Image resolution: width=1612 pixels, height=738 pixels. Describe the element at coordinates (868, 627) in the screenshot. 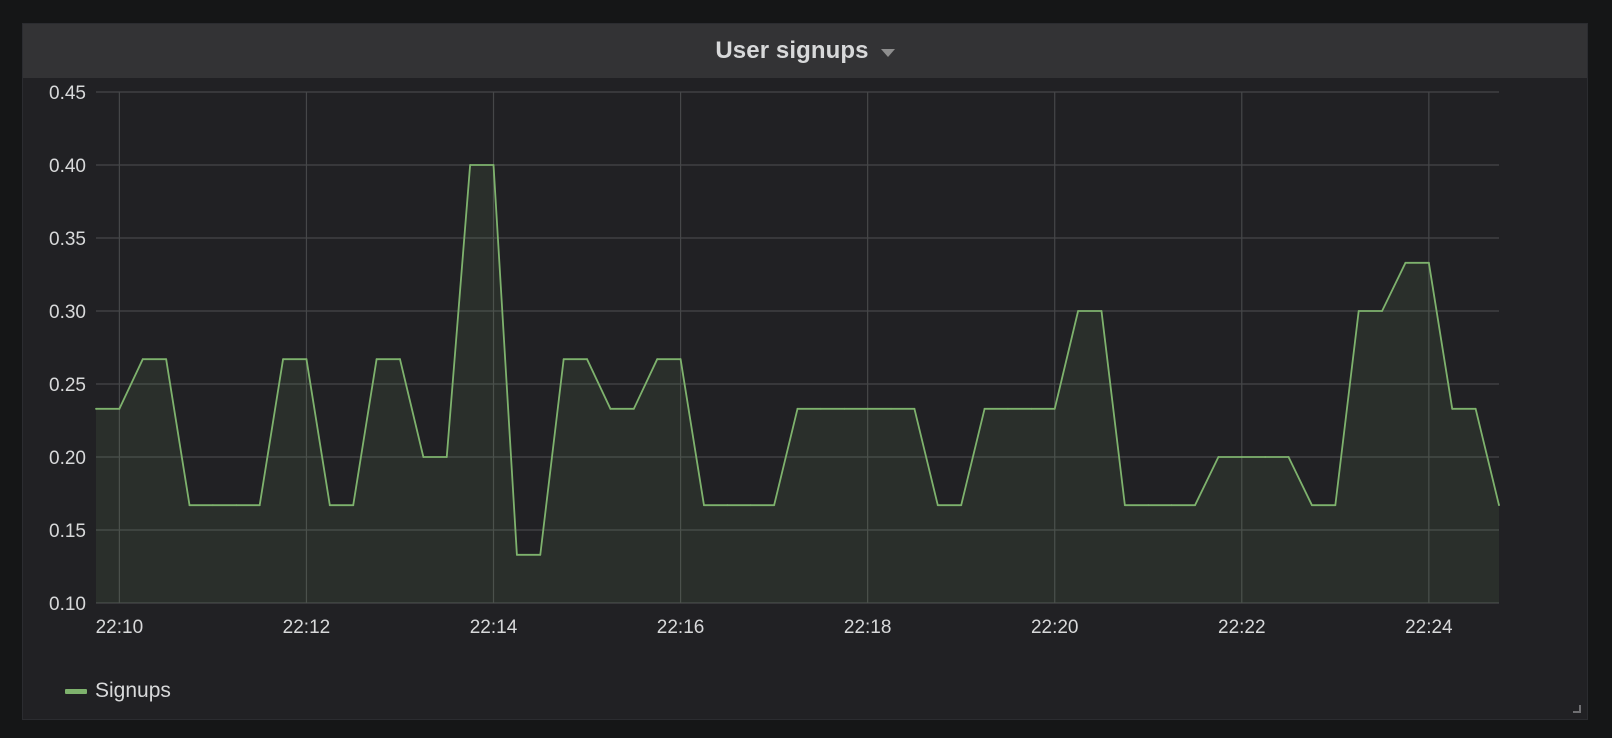

I see `x-tick-label: 22:18` at that location.